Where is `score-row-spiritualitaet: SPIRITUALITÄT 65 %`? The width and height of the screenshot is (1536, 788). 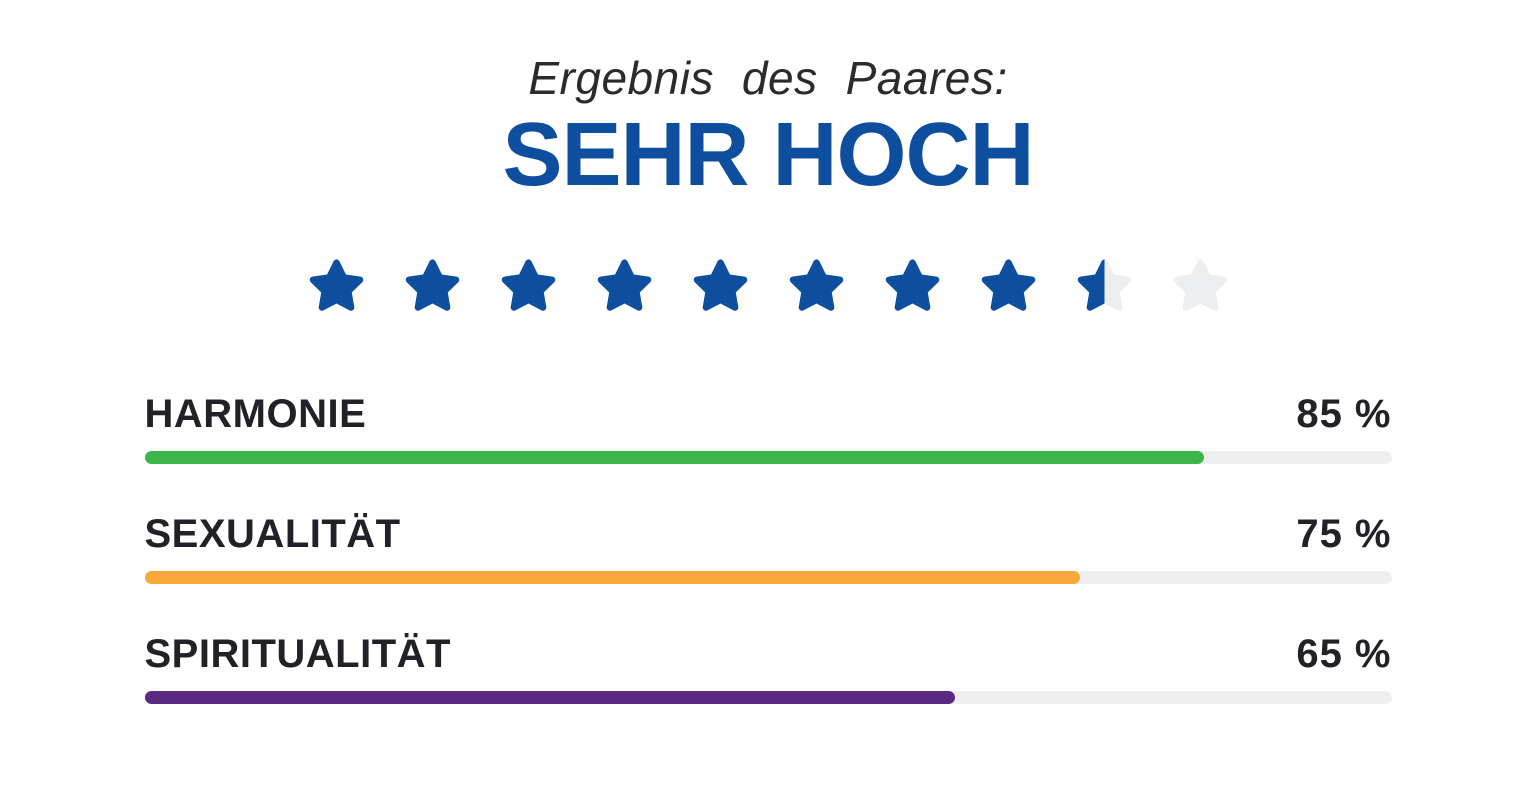
score-row-spiritualitaet: SPIRITUALITÄT 65 % is located at coordinates (768, 668).